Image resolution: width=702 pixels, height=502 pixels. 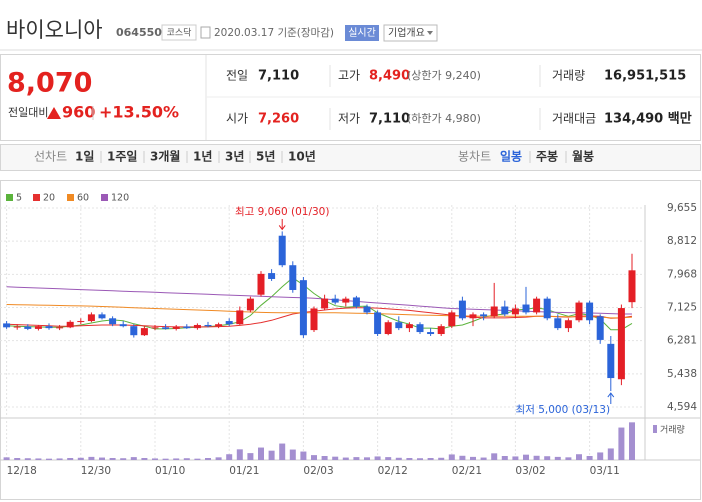 What do you see at coordinates (467, 471) in the screenshot?
I see `x-tick-label: 02/21` at bounding box center [467, 471].